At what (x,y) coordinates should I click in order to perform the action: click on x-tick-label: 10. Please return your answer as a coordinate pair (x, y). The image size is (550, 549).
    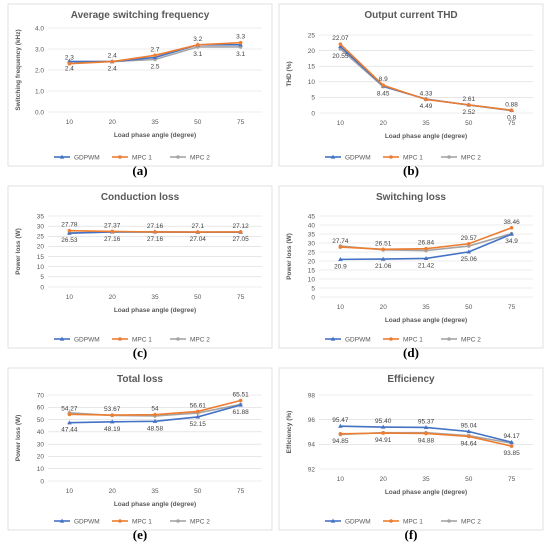
    Looking at the image, I should click on (70, 297).